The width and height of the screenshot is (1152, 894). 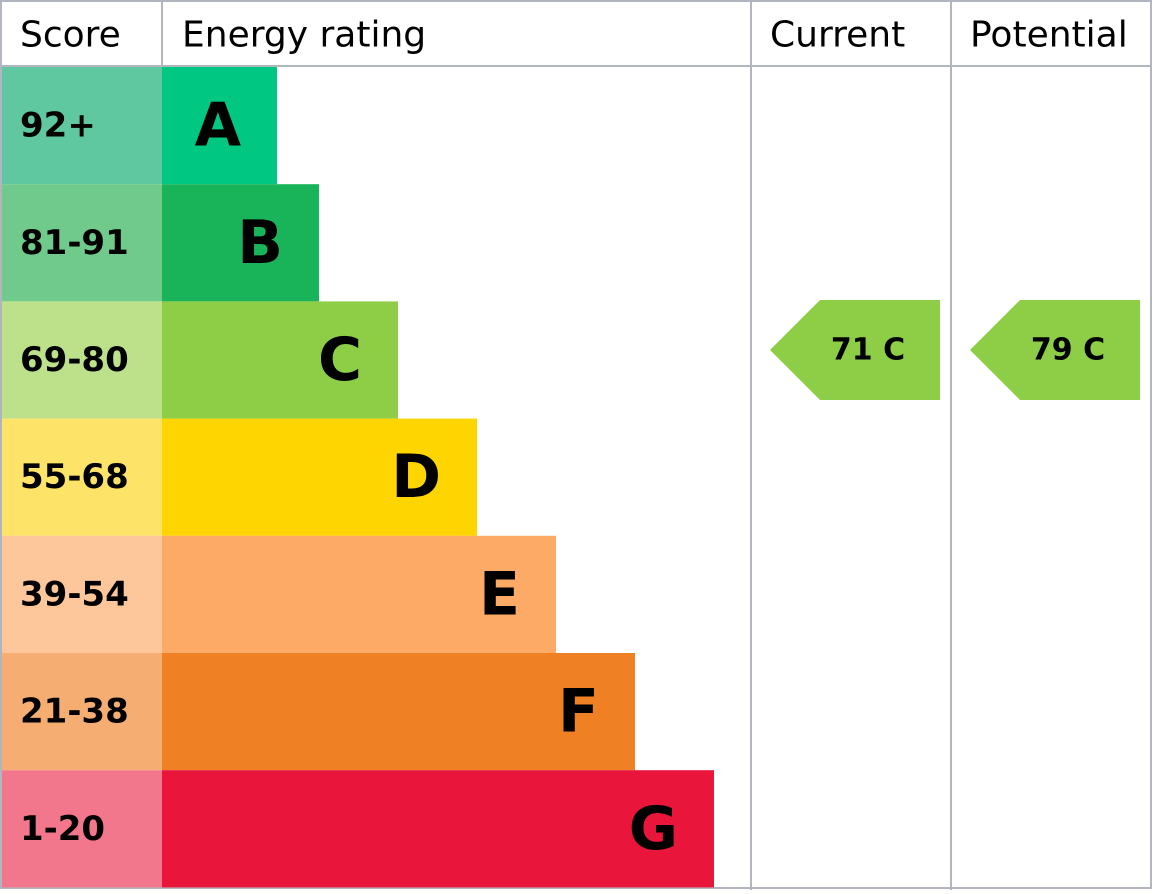 What do you see at coordinates (837, 35) in the screenshot?
I see `header-current: Current` at bounding box center [837, 35].